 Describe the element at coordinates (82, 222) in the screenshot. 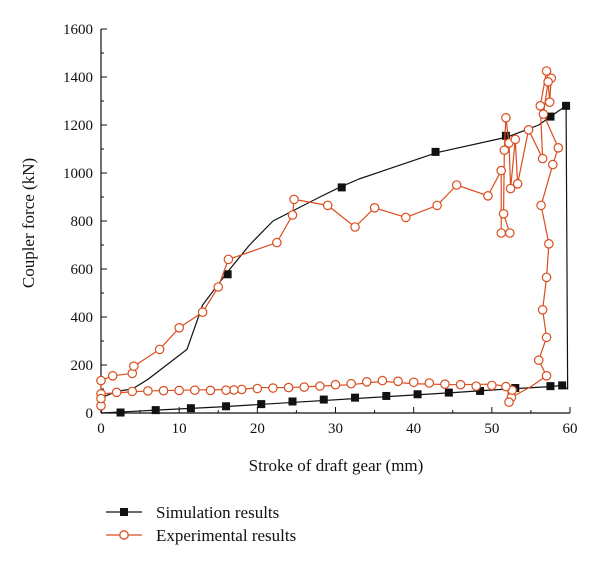

I see `y-tick-label: 800` at that location.